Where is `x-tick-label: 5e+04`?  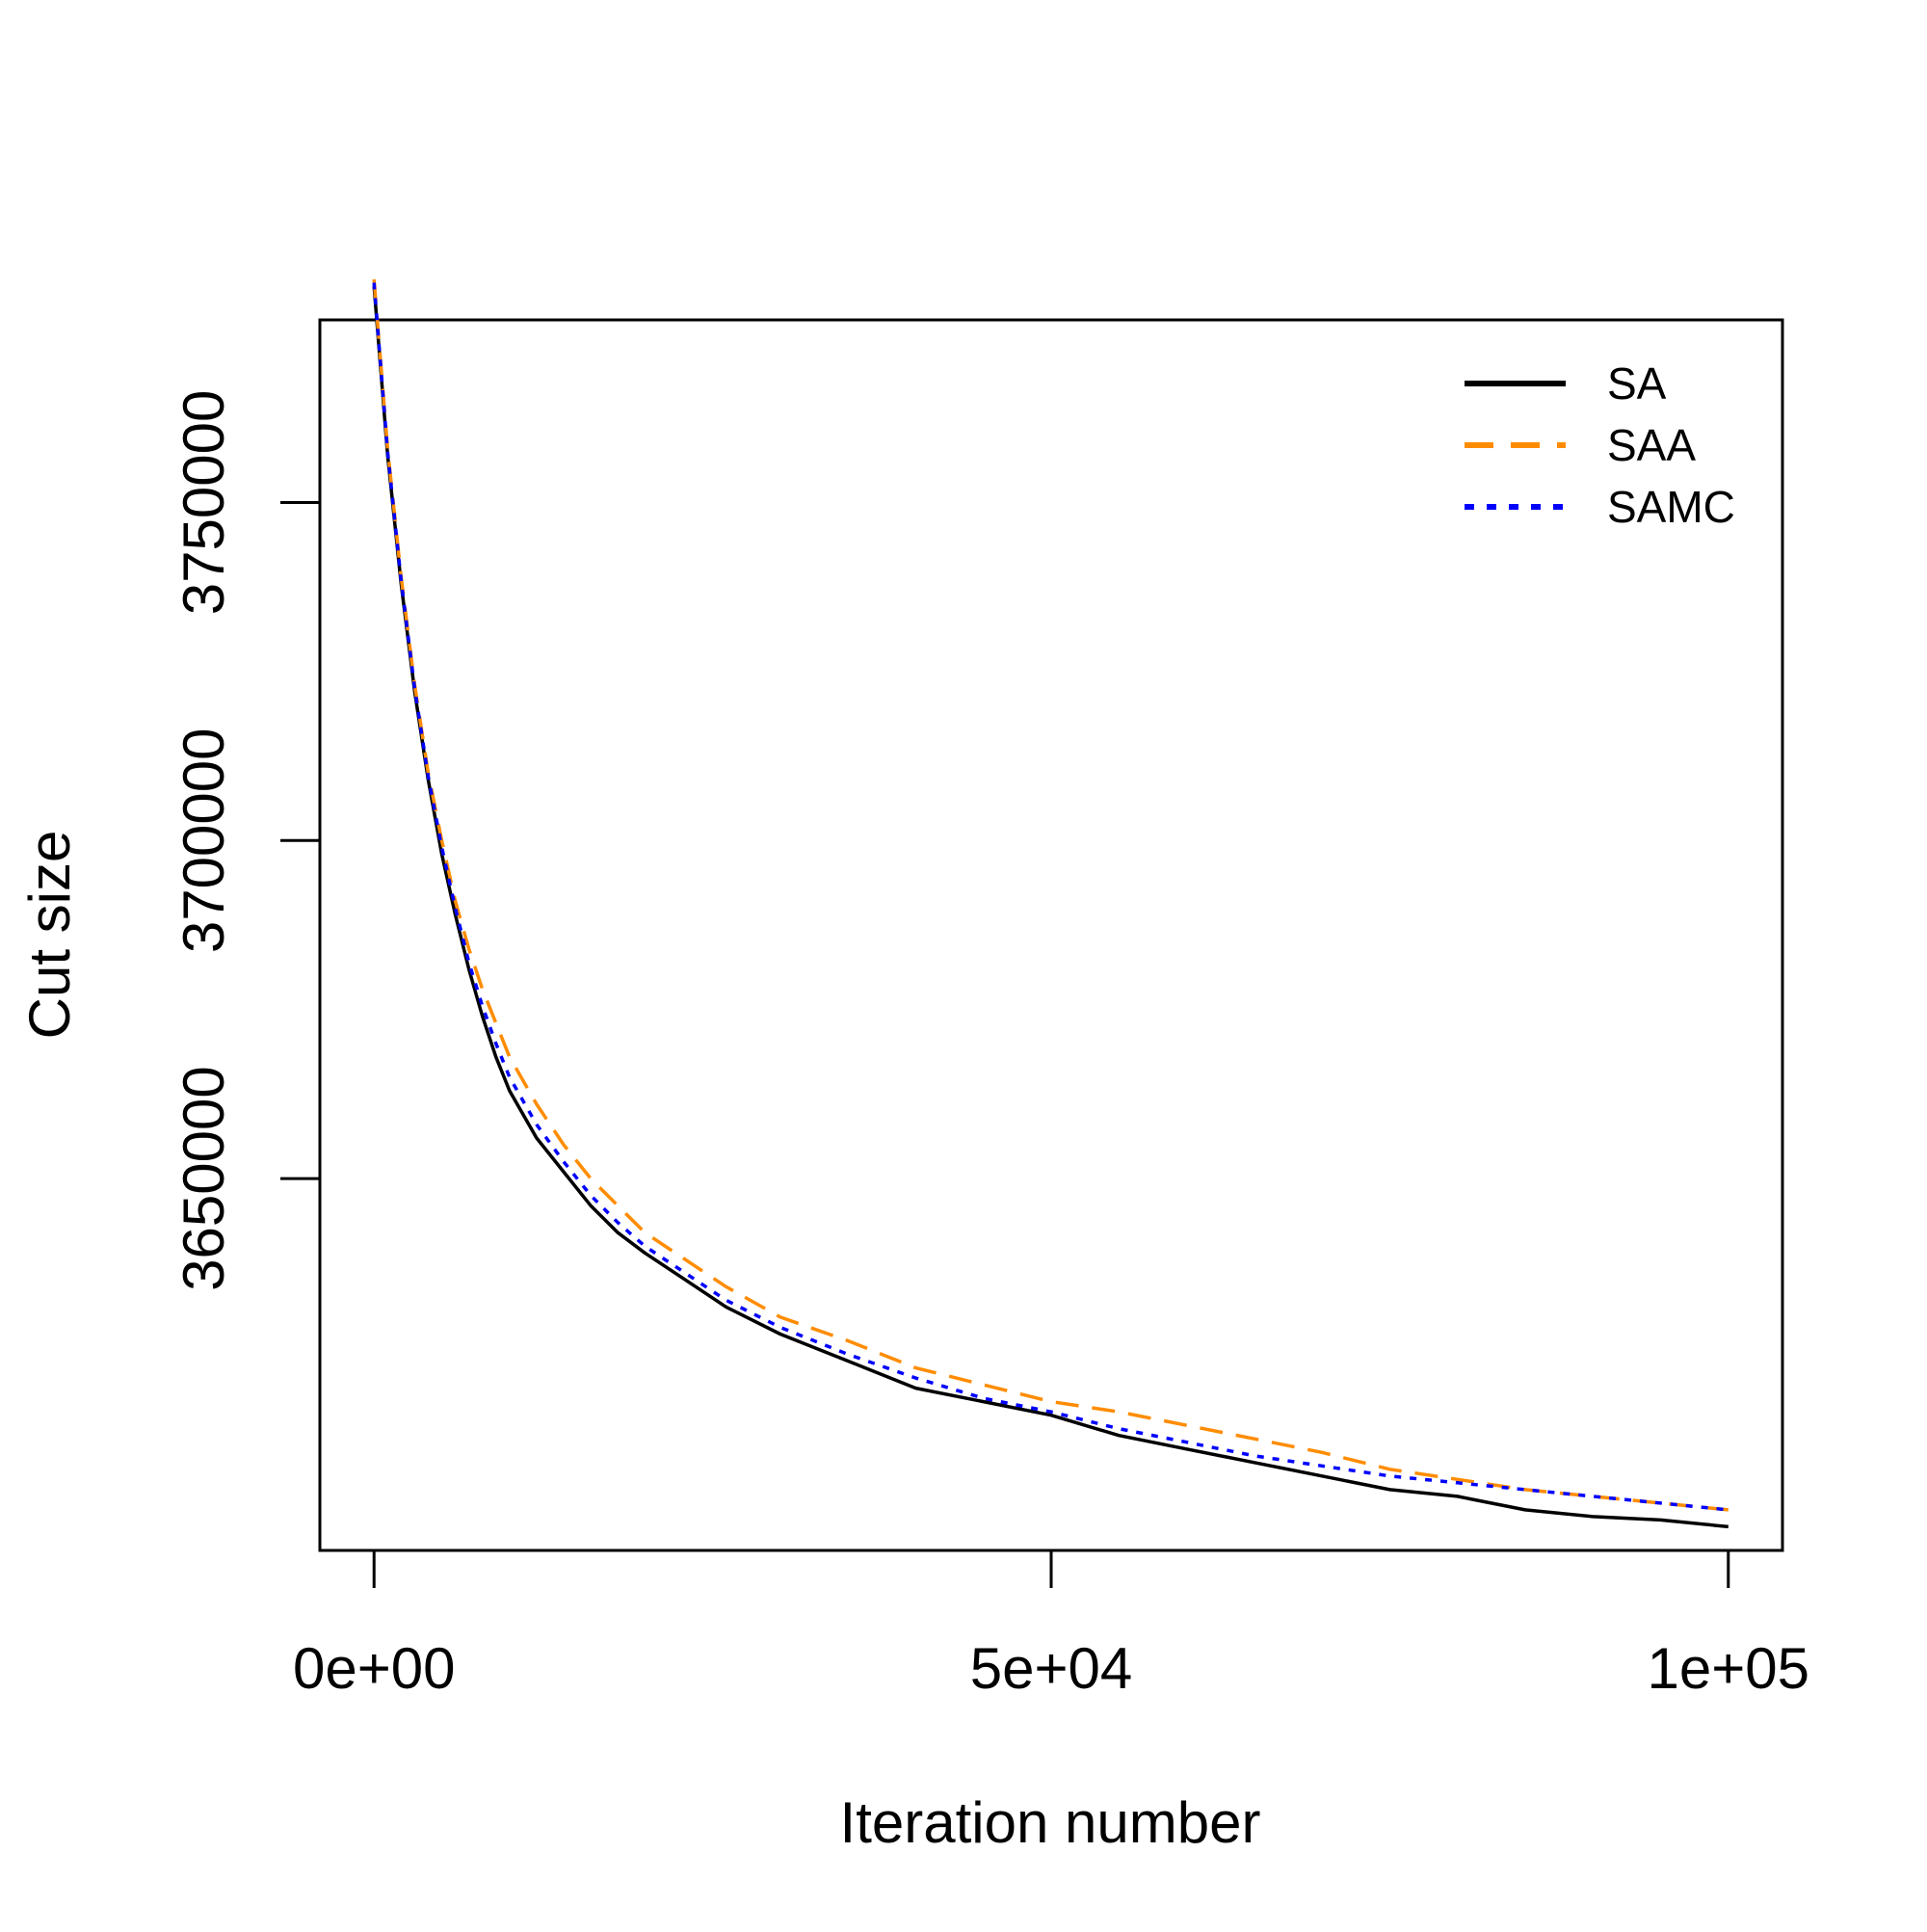
x-tick-label: 5e+04 is located at coordinates (1051, 1668).